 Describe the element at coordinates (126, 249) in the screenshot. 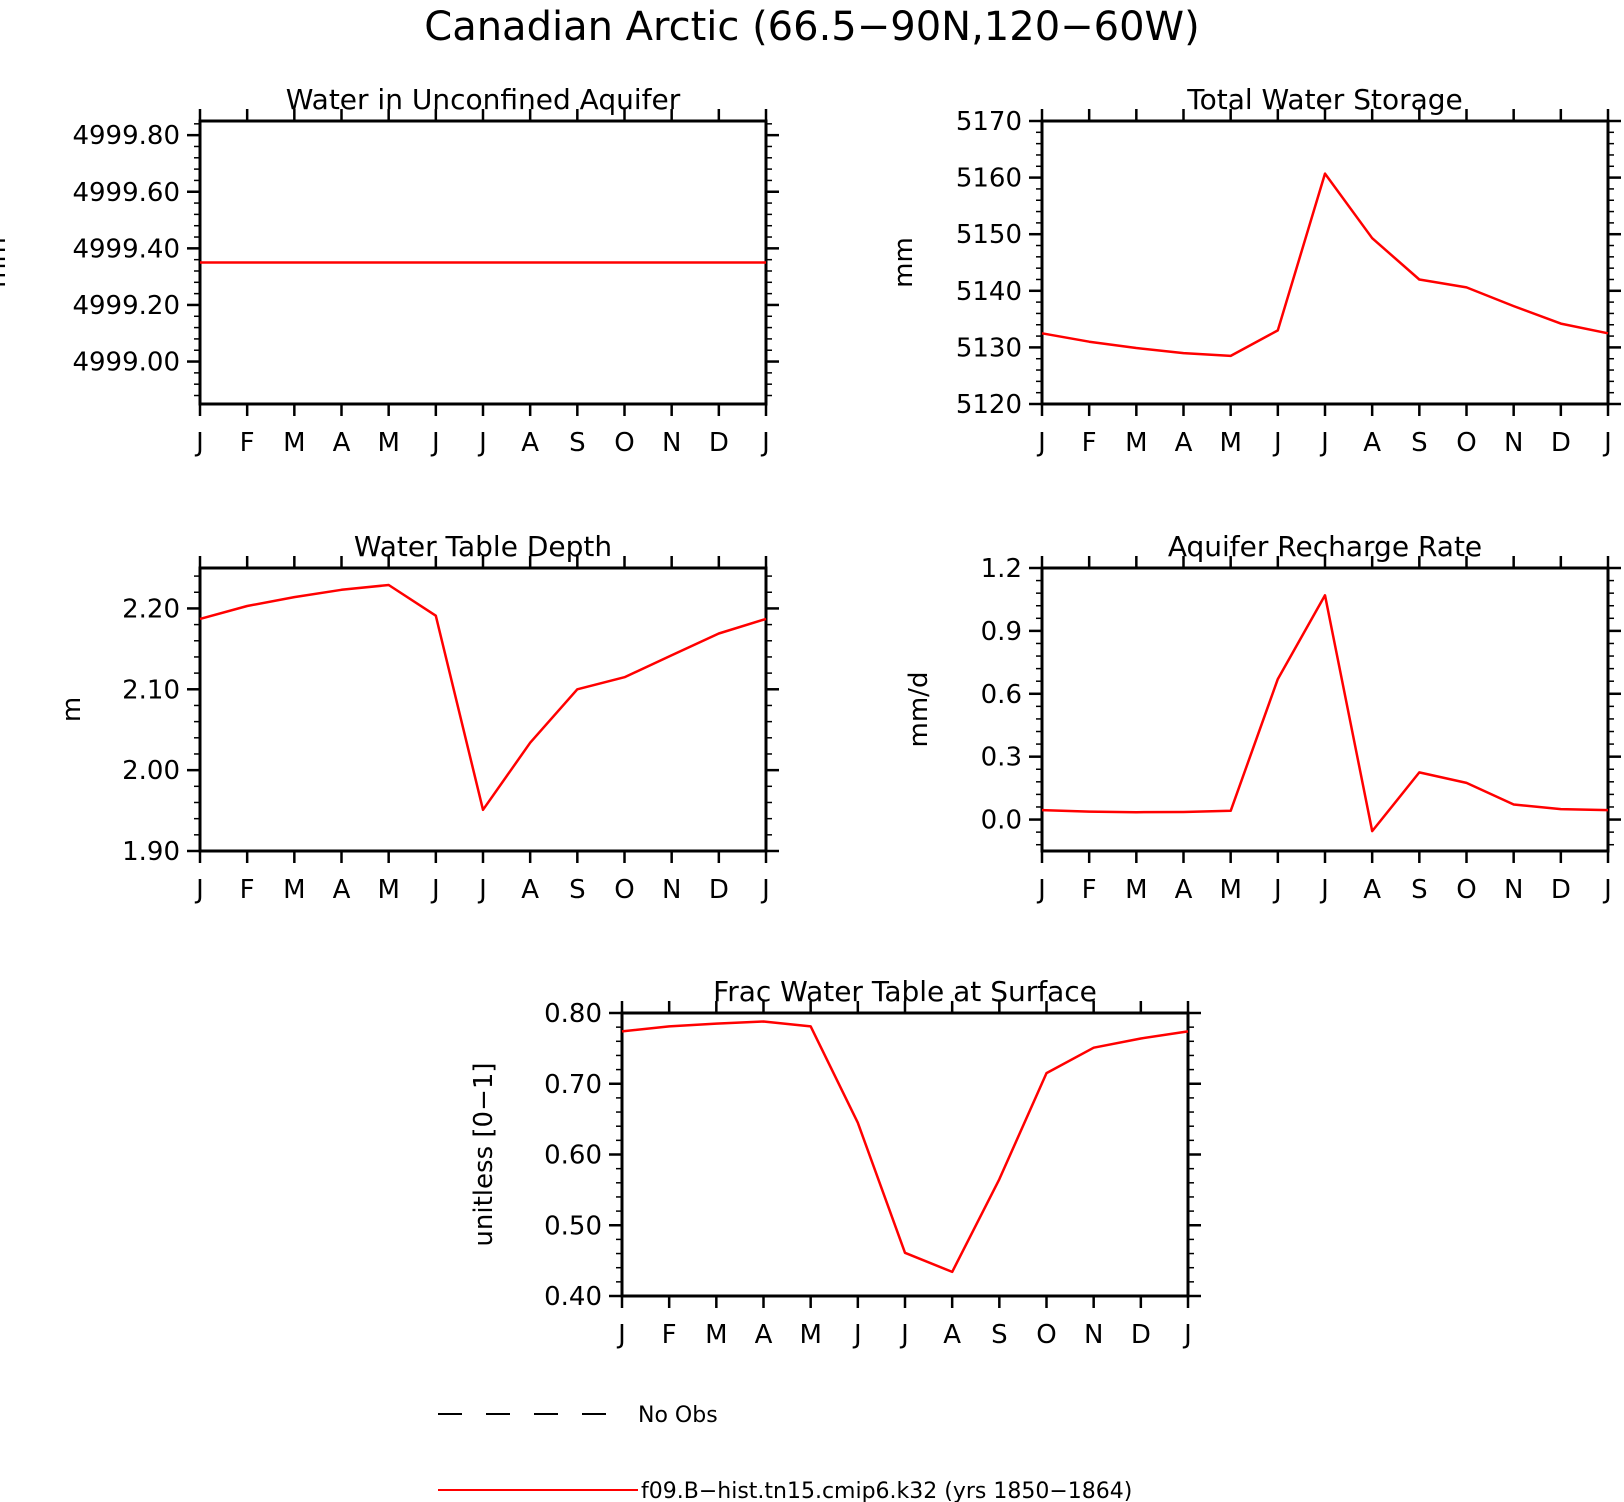

I see `y-tick-label: 4999.40` at that location.